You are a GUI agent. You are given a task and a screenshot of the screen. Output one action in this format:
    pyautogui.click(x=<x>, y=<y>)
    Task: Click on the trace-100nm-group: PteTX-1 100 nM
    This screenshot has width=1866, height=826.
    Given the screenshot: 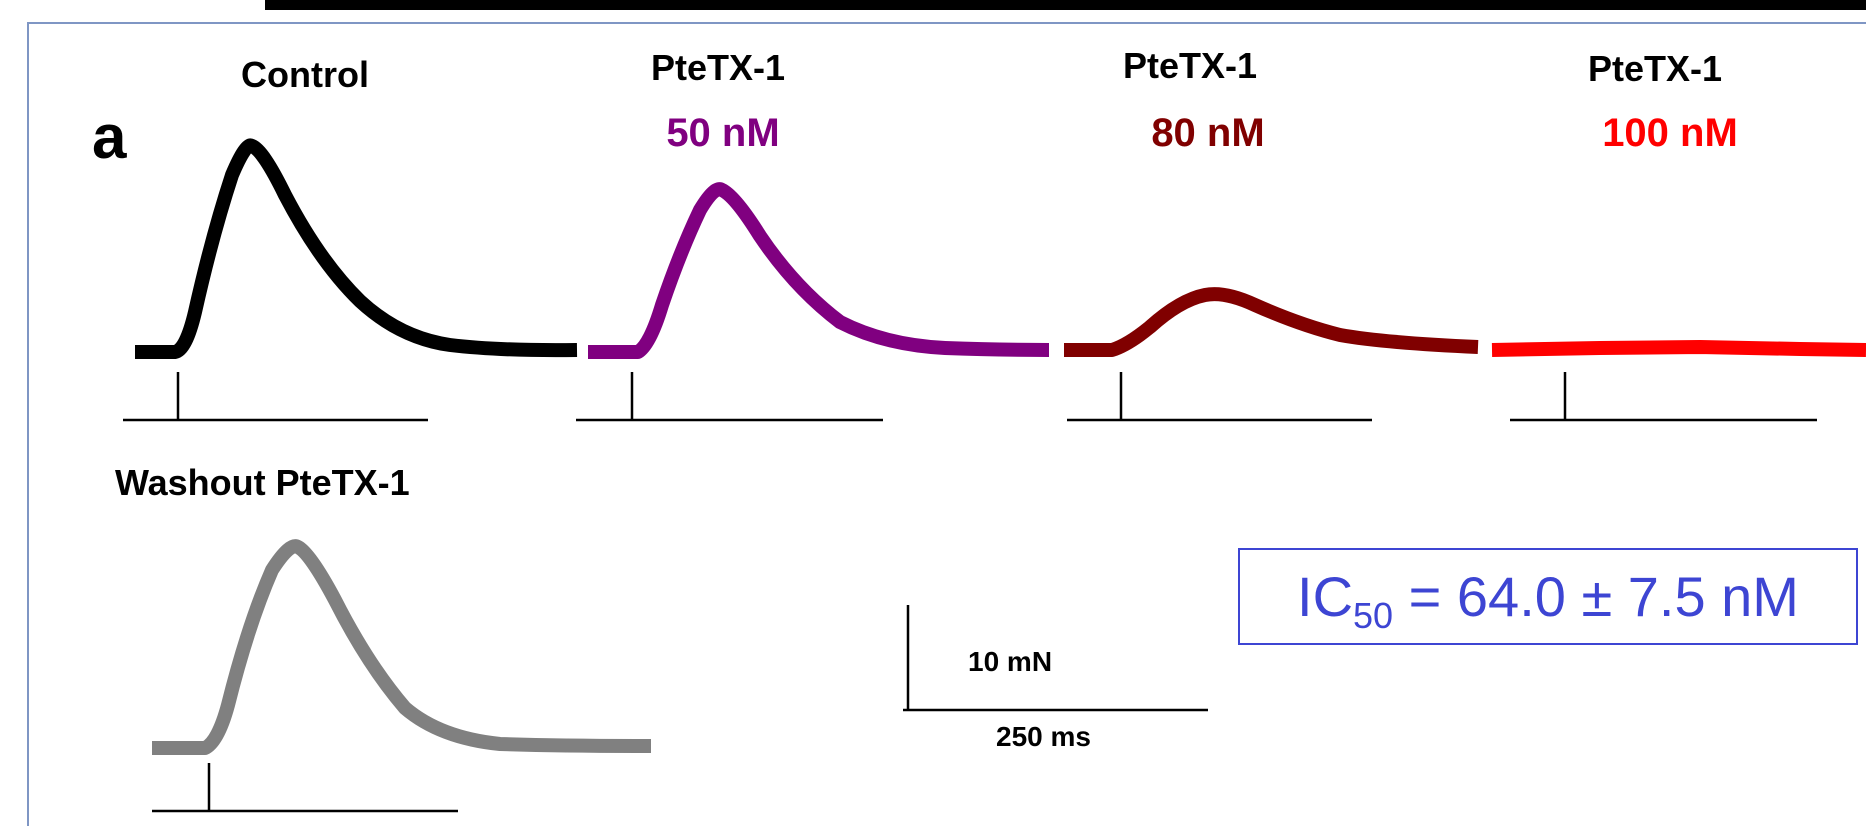 What is the action you would take?
    pyautogui.click(x=1678, y=235)
    